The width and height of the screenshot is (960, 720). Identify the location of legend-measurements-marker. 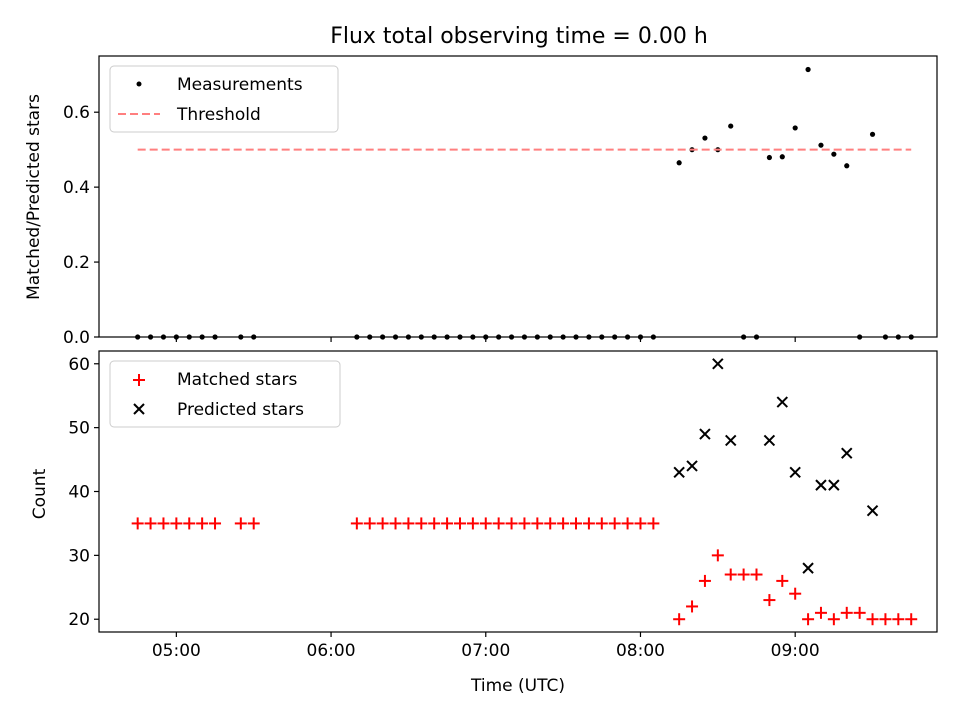
(139, 84).